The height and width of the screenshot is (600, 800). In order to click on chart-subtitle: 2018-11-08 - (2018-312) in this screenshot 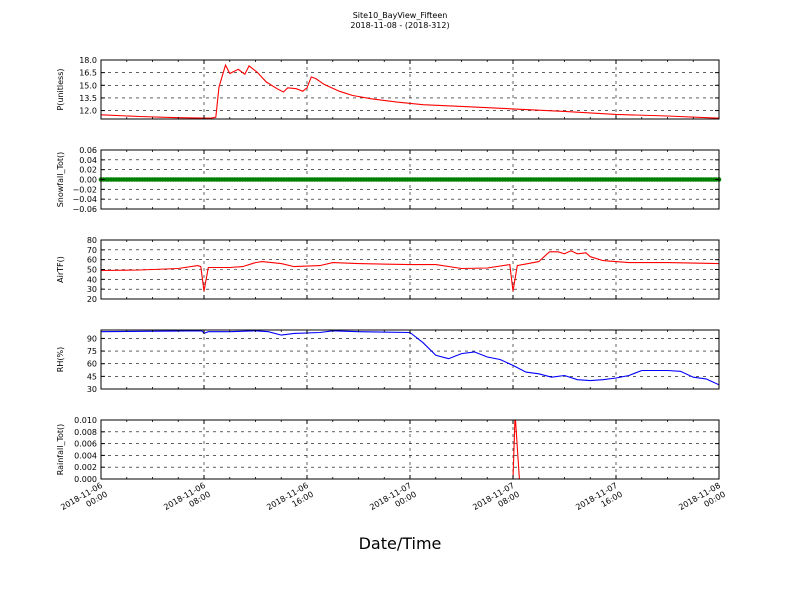, I will do `click(400, 25)`.